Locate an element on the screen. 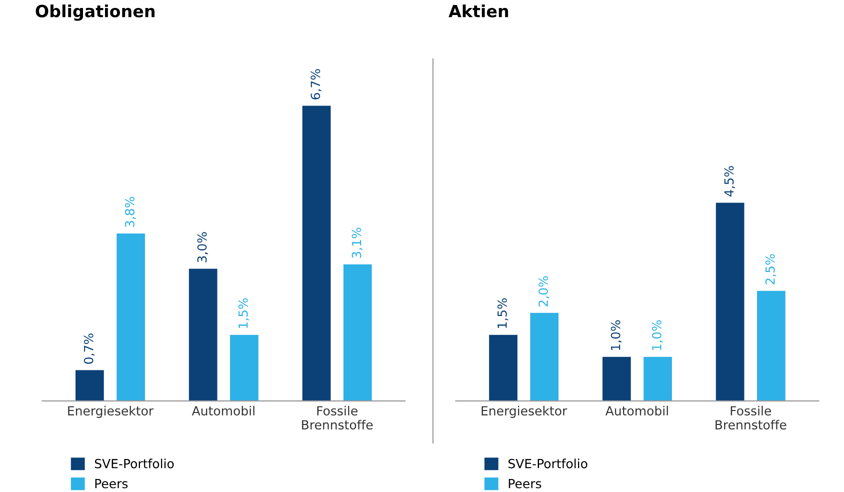 Image resolution: width=844 pixels, height=492 pixels. data-label: 6,7% is located at coordinates (316, 84).